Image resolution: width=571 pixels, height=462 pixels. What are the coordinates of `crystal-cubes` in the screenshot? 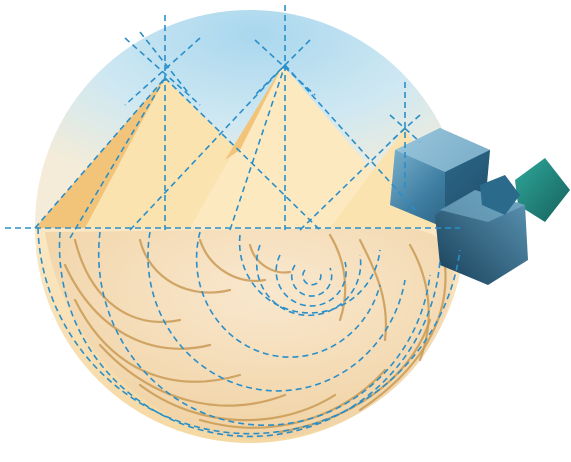 It's located at (480, 206).